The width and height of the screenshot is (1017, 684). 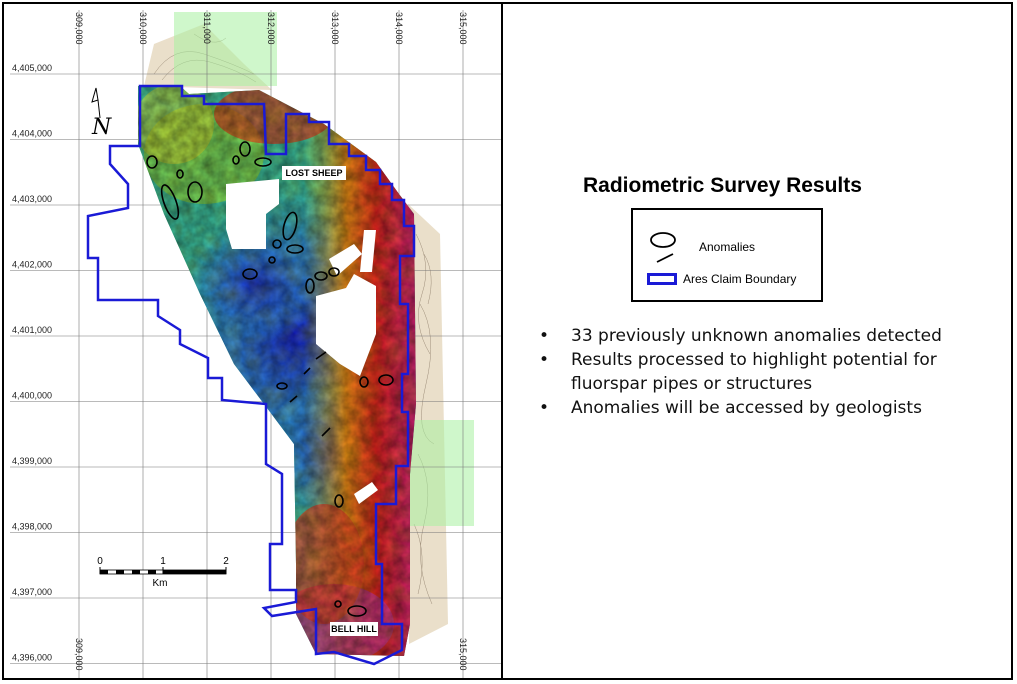 I want to click on scale-bar: 0 1 2 Km, so click(x=163, y=572).